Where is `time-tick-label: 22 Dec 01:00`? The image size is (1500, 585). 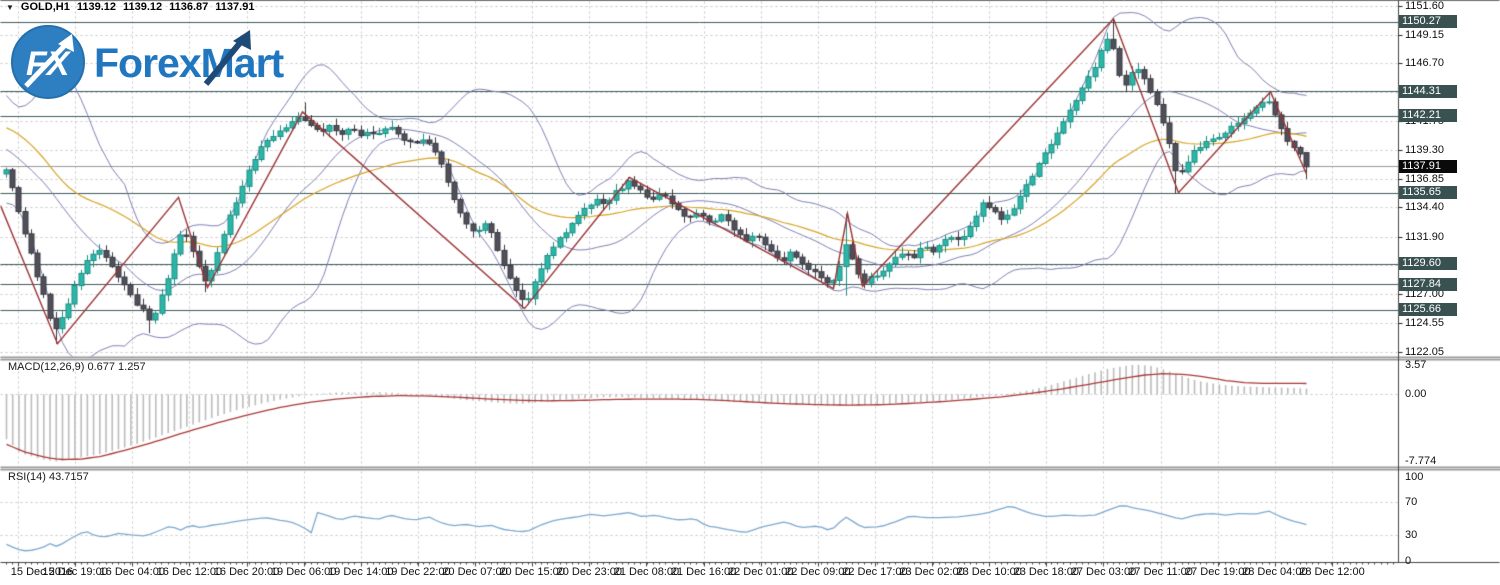
time-tick-label: 22 Dec 01:00 is located at coordinates (760, 572).